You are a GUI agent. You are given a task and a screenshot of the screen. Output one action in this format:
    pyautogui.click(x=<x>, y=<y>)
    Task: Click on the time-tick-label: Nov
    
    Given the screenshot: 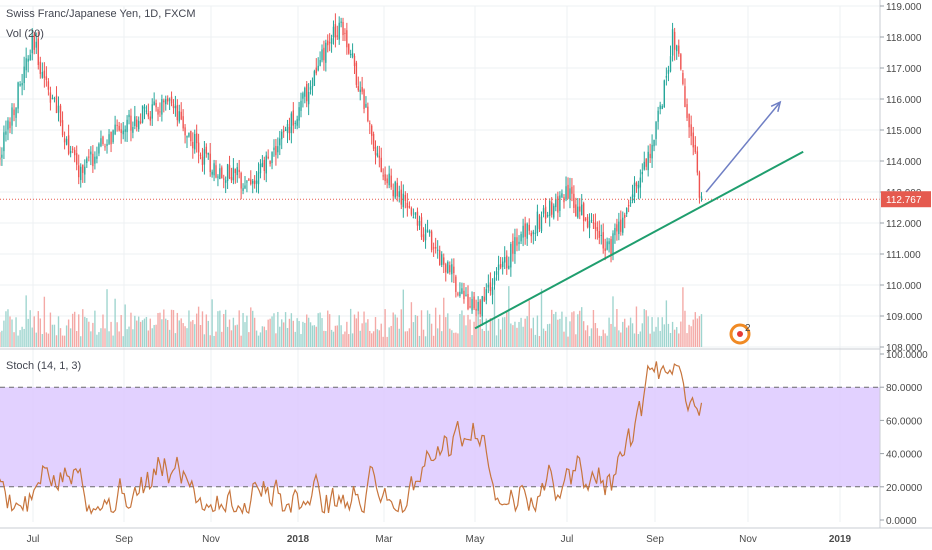 What is the action you would take?
    pyautogui.click(x=748, y=539)
    